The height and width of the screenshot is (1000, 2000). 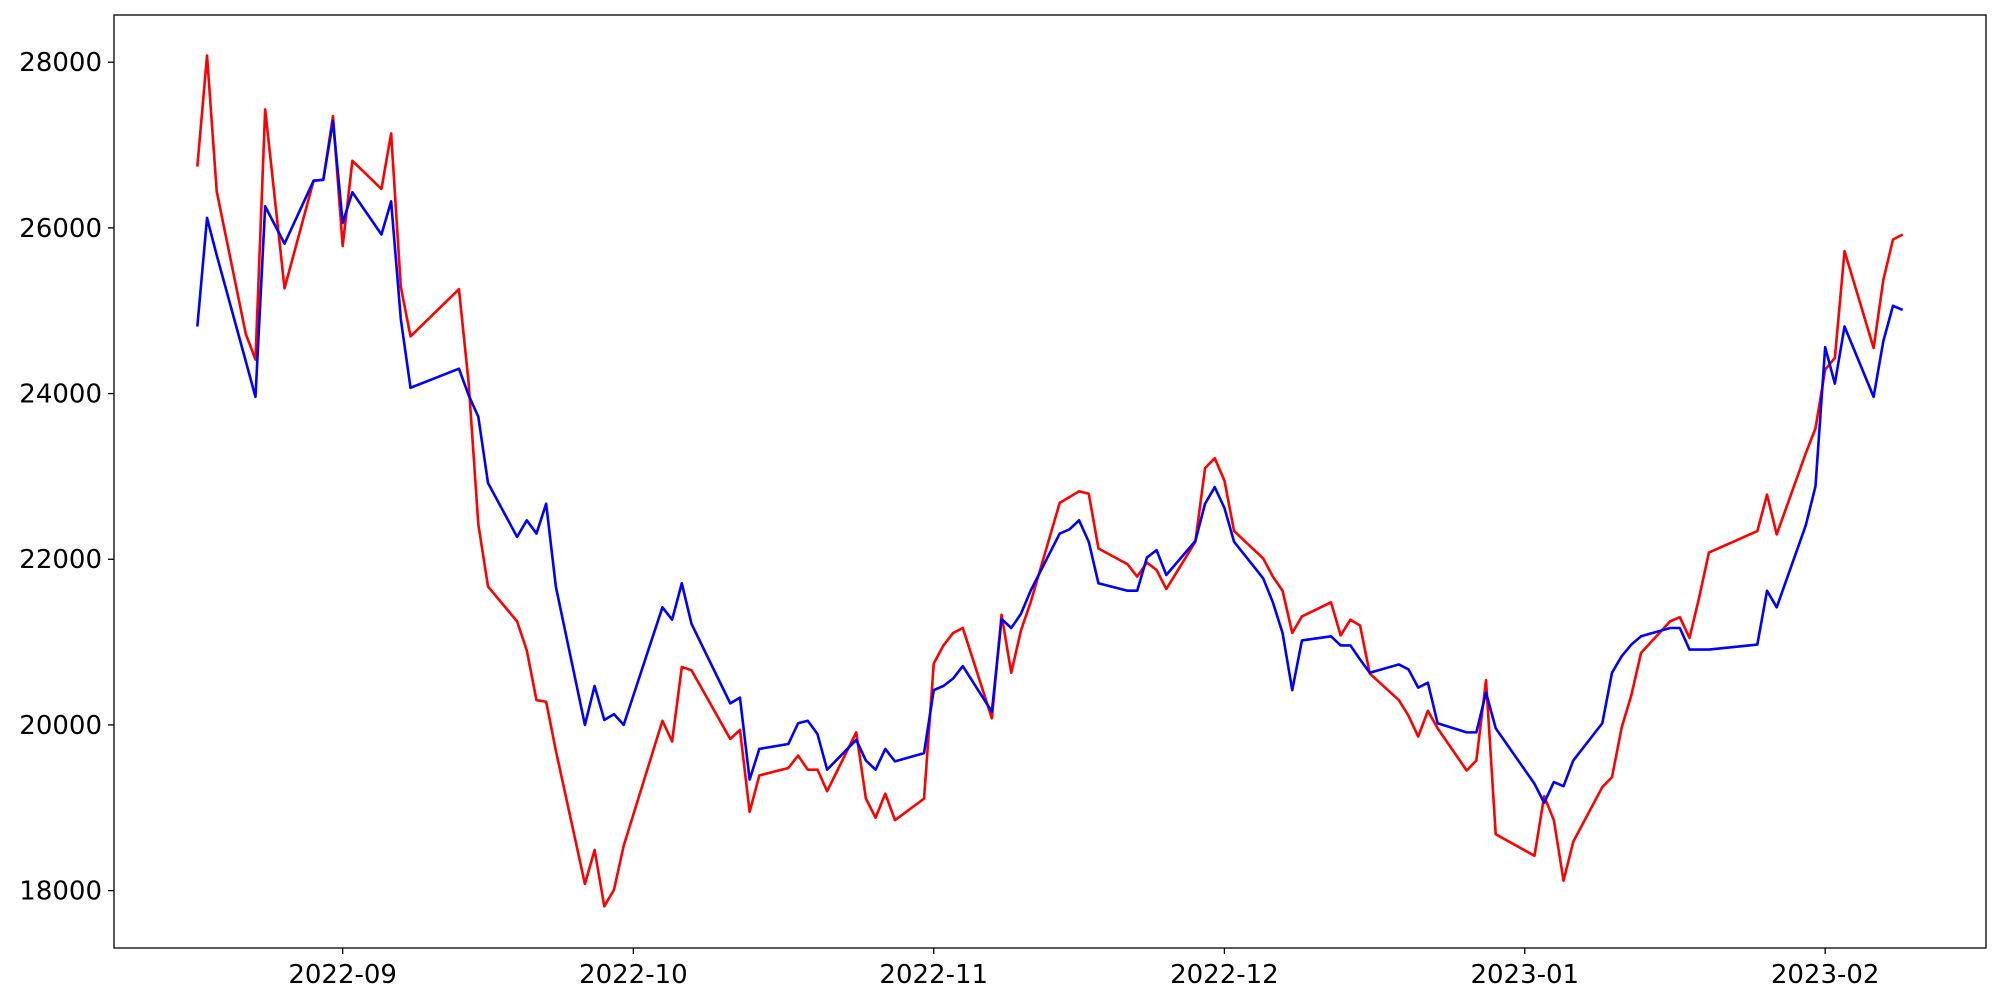 I want to click on x-tick-label: 2022-10, so click(x=633, y=975).